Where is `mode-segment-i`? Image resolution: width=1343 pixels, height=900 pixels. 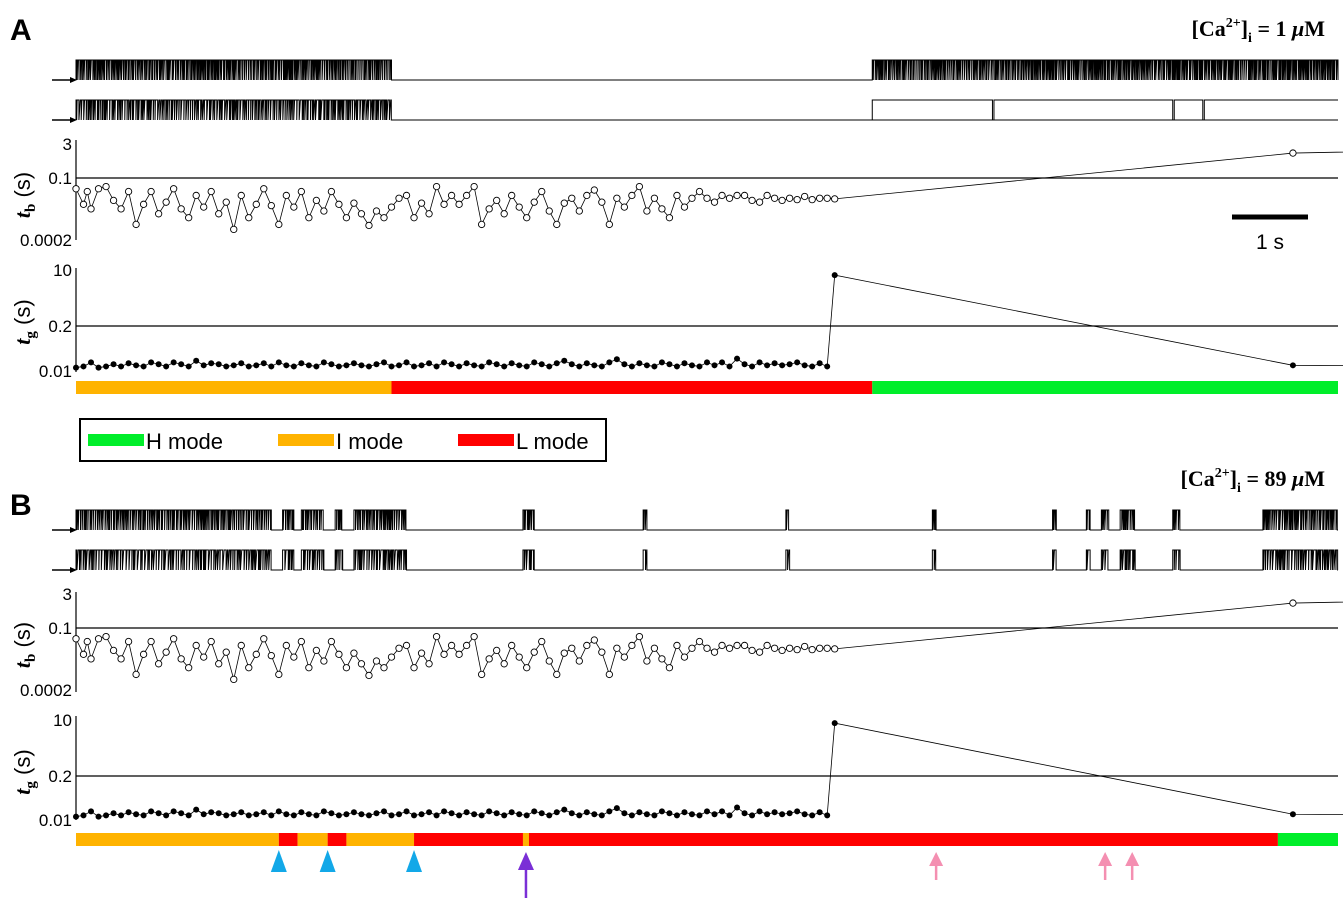 mode-segment-i is located at coordinates (234, 387).